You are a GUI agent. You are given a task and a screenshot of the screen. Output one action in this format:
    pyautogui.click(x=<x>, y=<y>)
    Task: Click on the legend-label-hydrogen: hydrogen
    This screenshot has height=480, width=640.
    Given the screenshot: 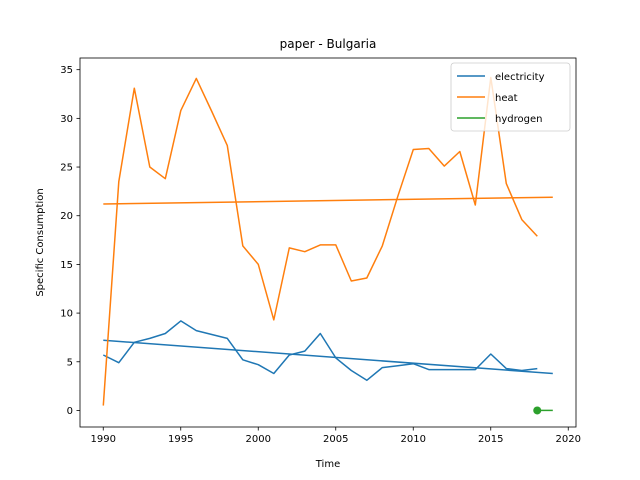 What is the action you would take?
    pyautogui.click(x=518, y=119)
    